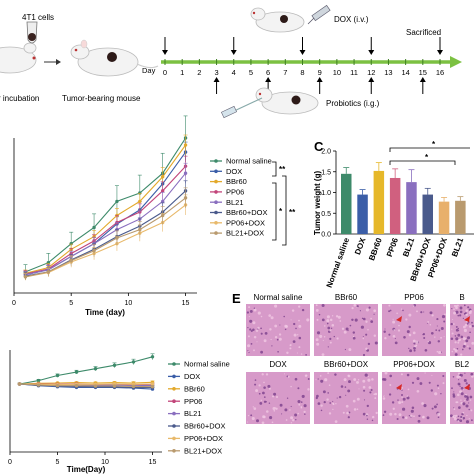 Image resolution: width=474 pixels, height=474 pixels. I want to click on histology-image, so click(278, 330).